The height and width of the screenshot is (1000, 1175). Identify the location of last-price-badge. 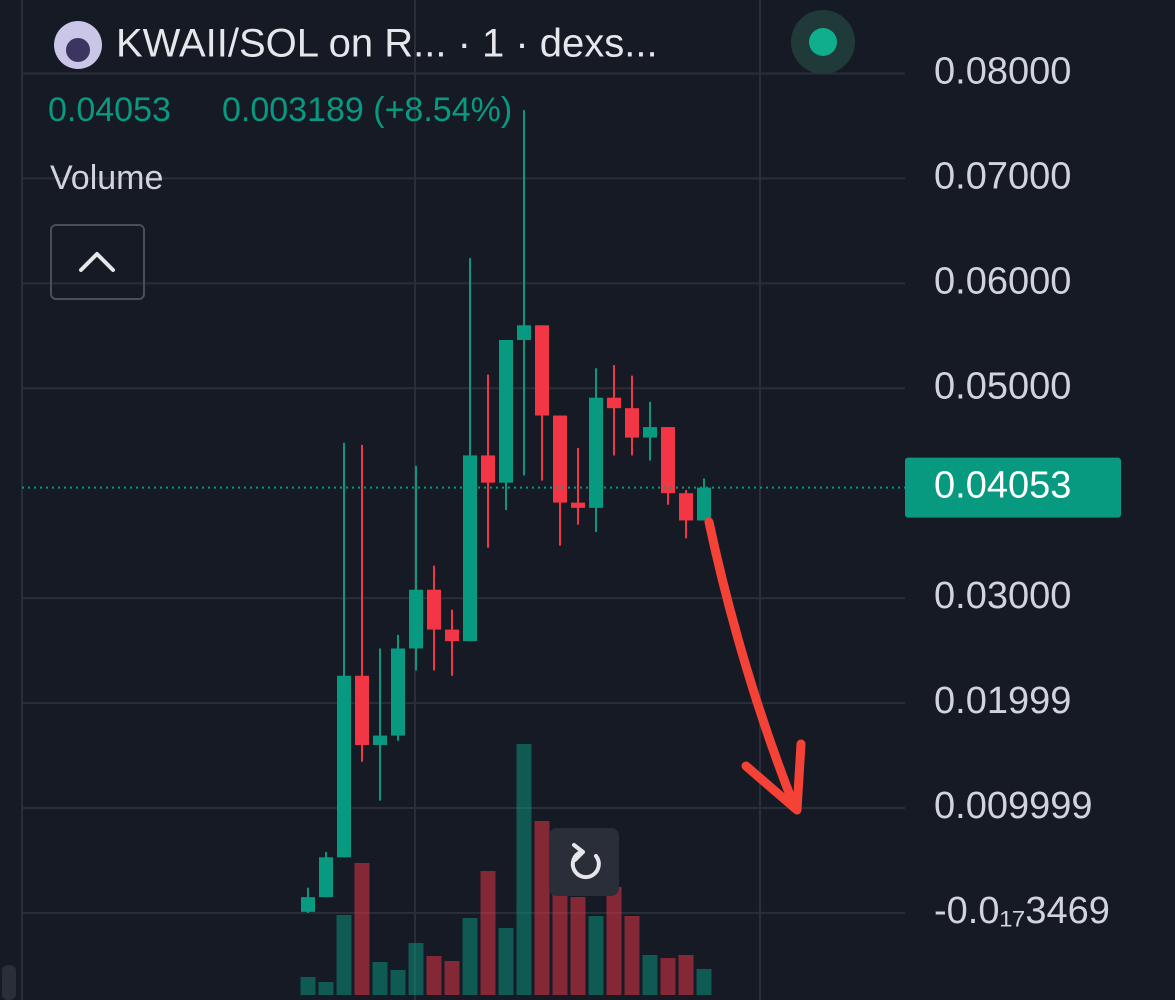
(1013, 487).